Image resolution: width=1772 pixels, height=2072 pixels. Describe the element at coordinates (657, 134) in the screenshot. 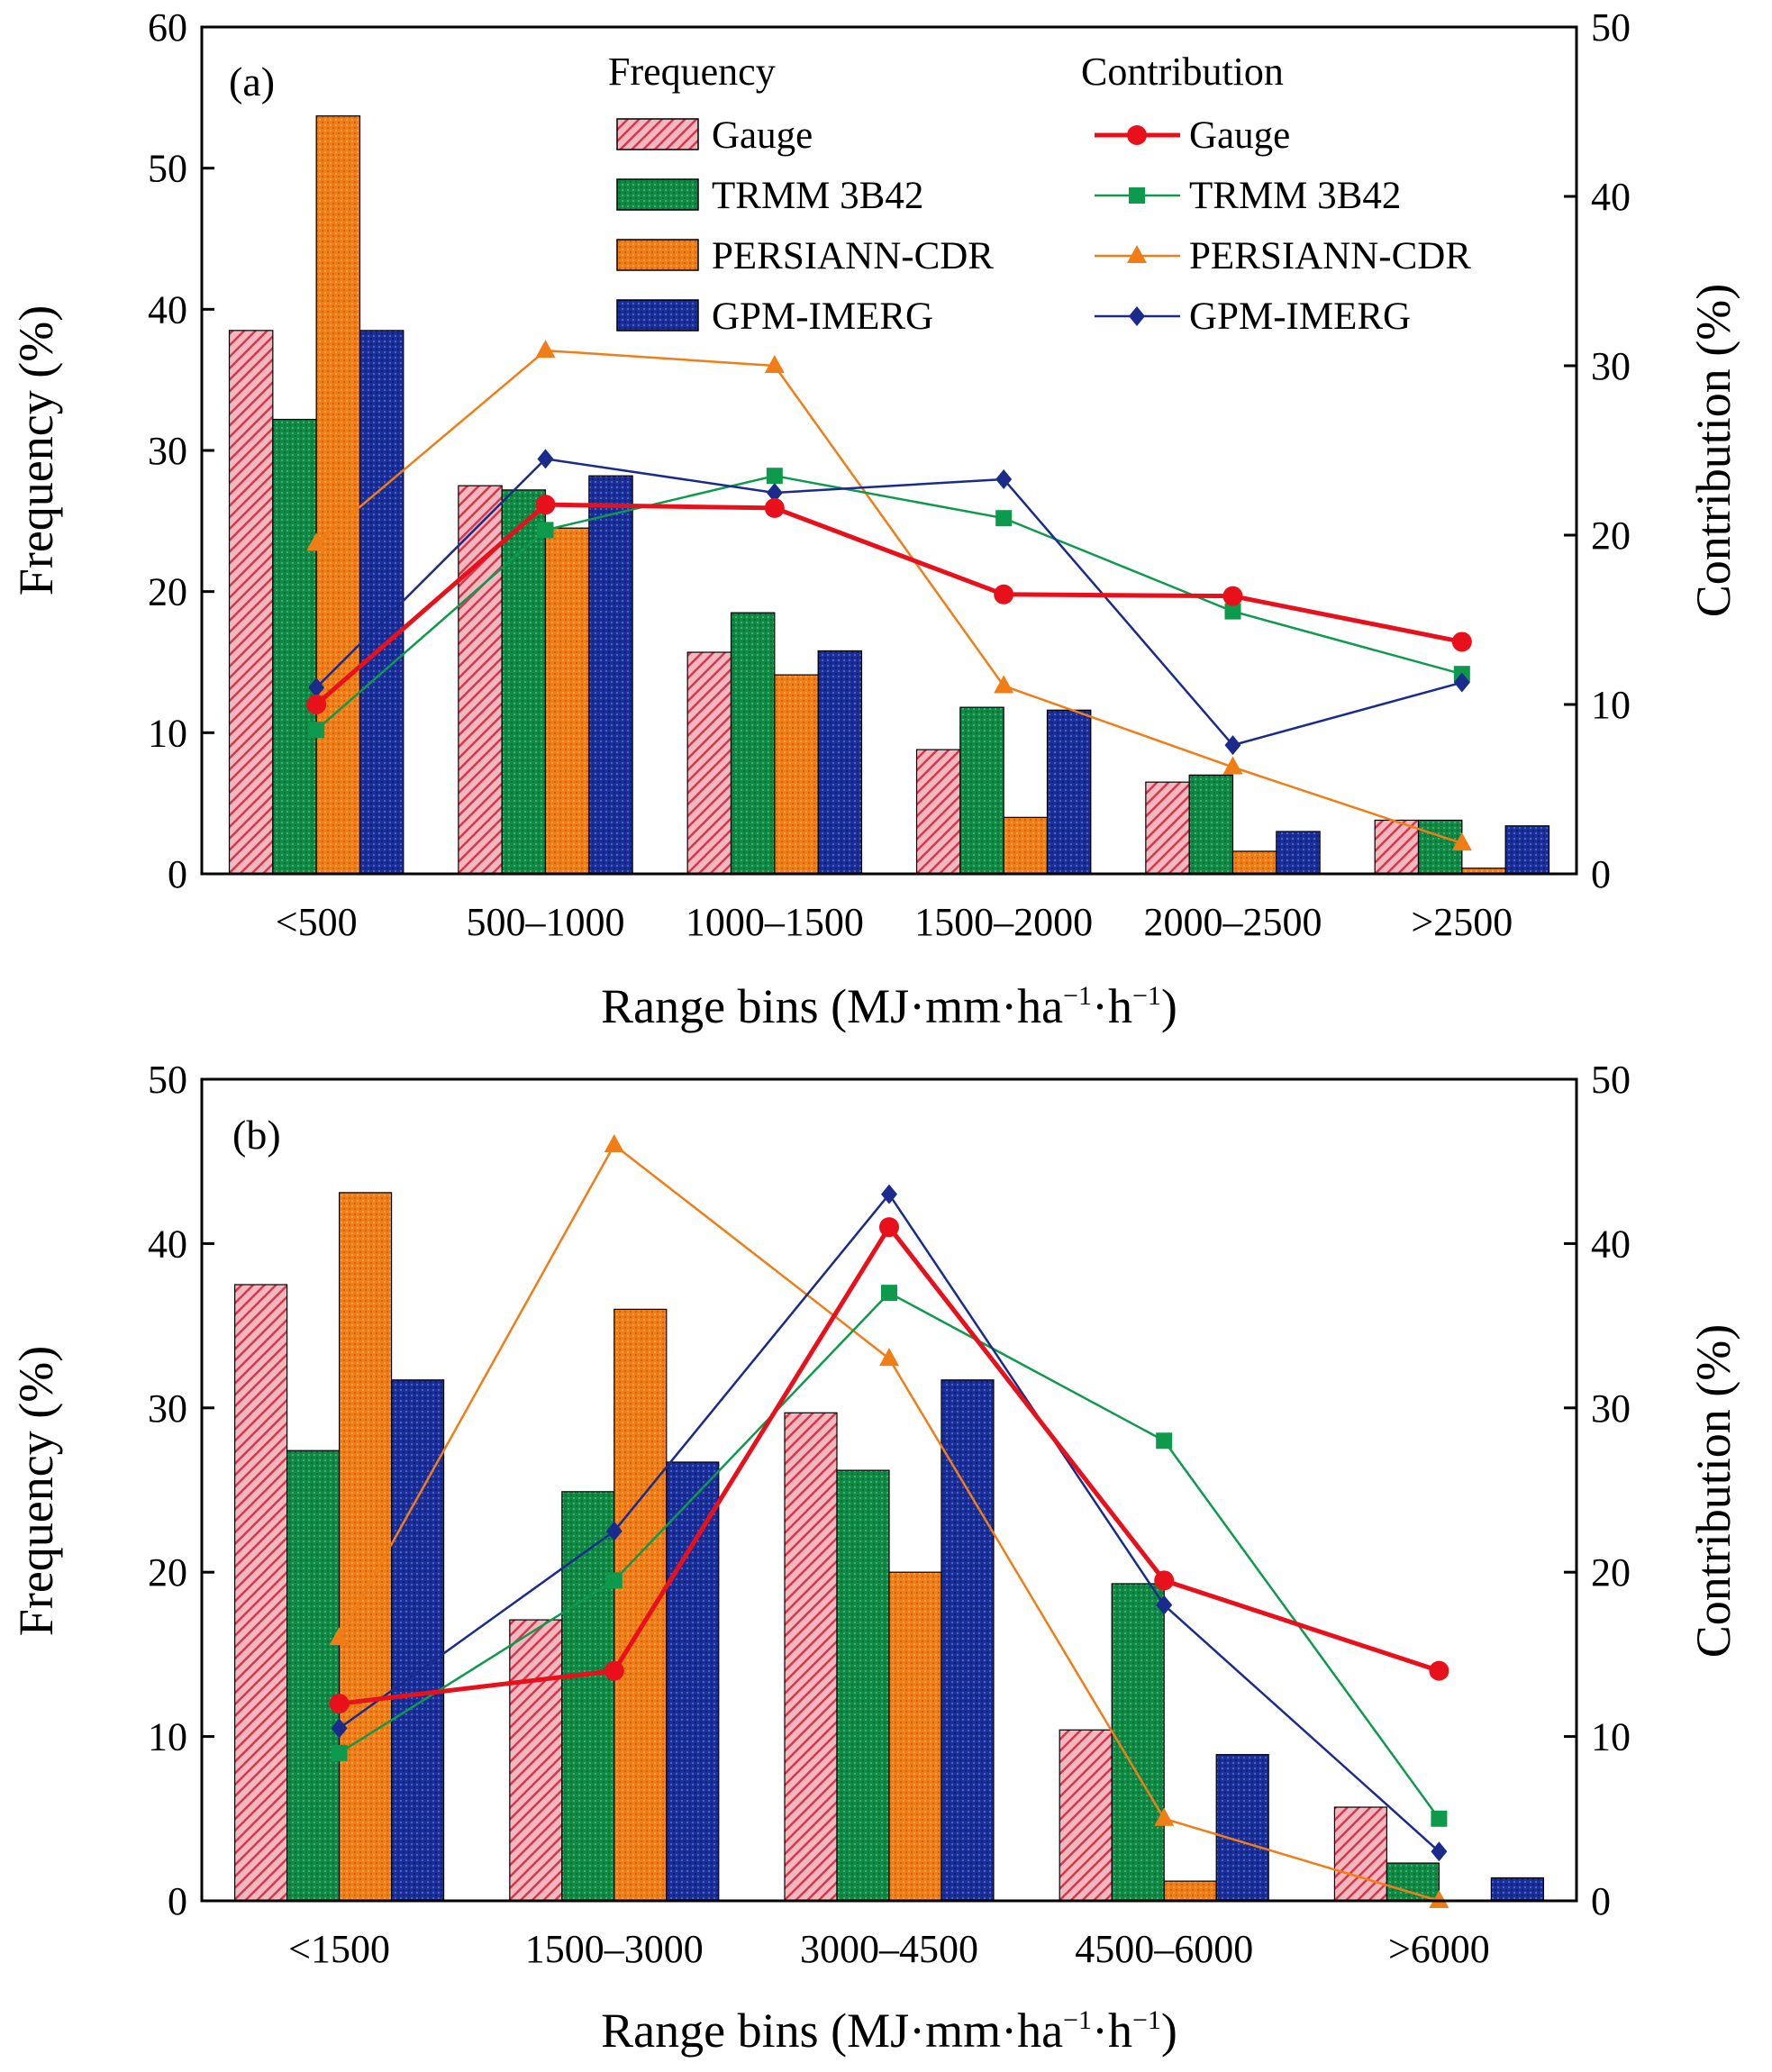

I see `legend-swatch-gauge` at that location.